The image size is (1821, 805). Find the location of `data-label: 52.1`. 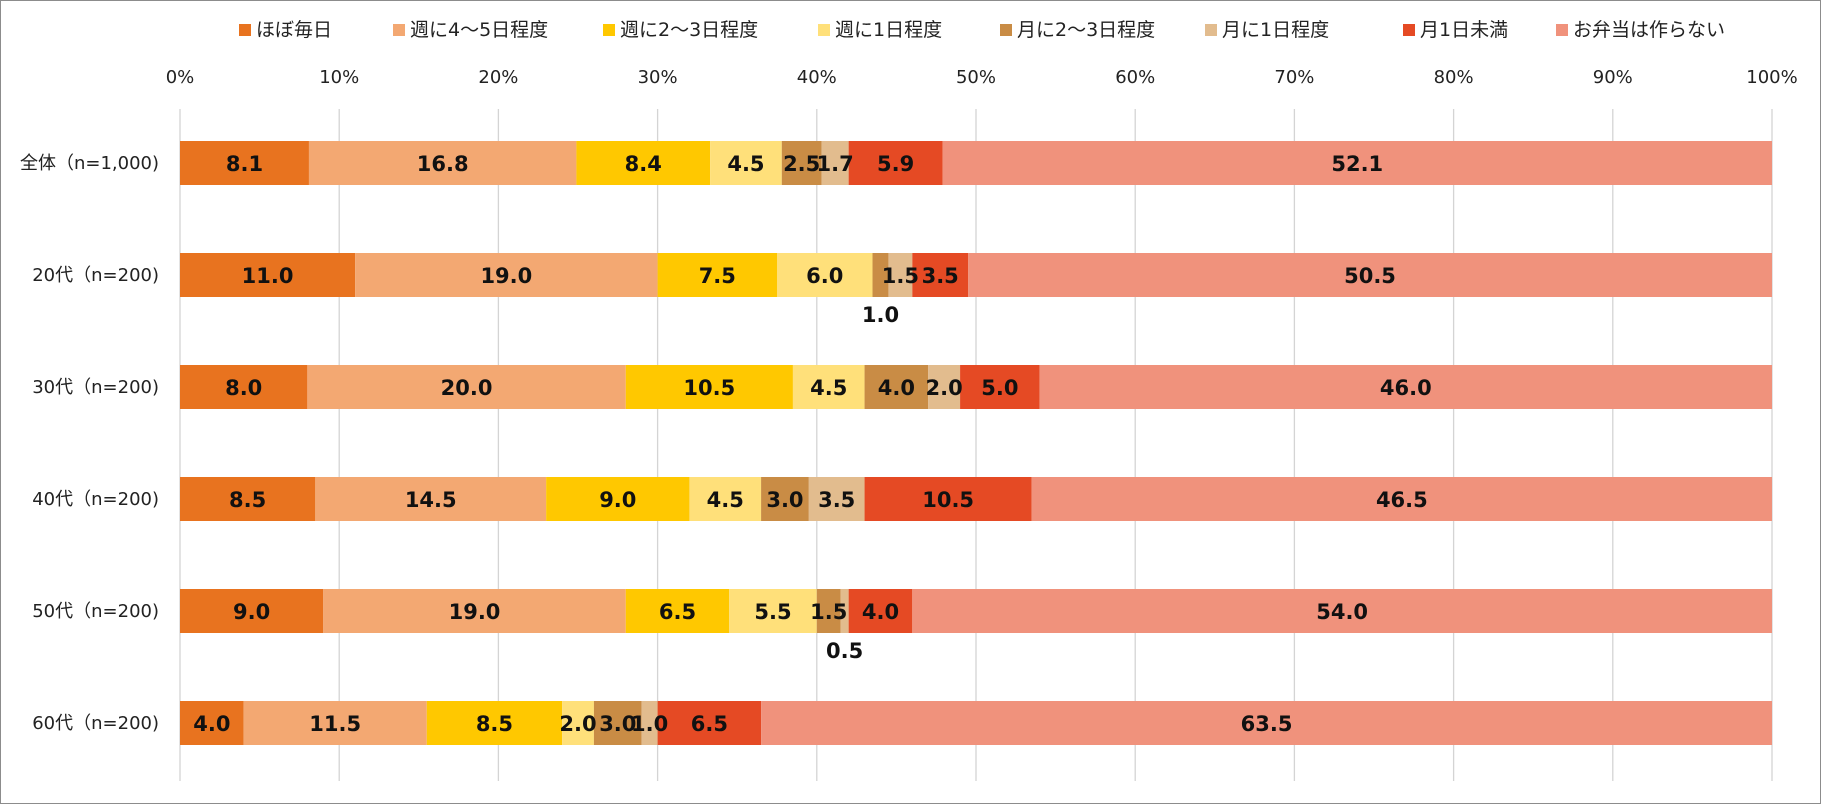

data-label: 52.1 is located at coordinates (1357, 164).